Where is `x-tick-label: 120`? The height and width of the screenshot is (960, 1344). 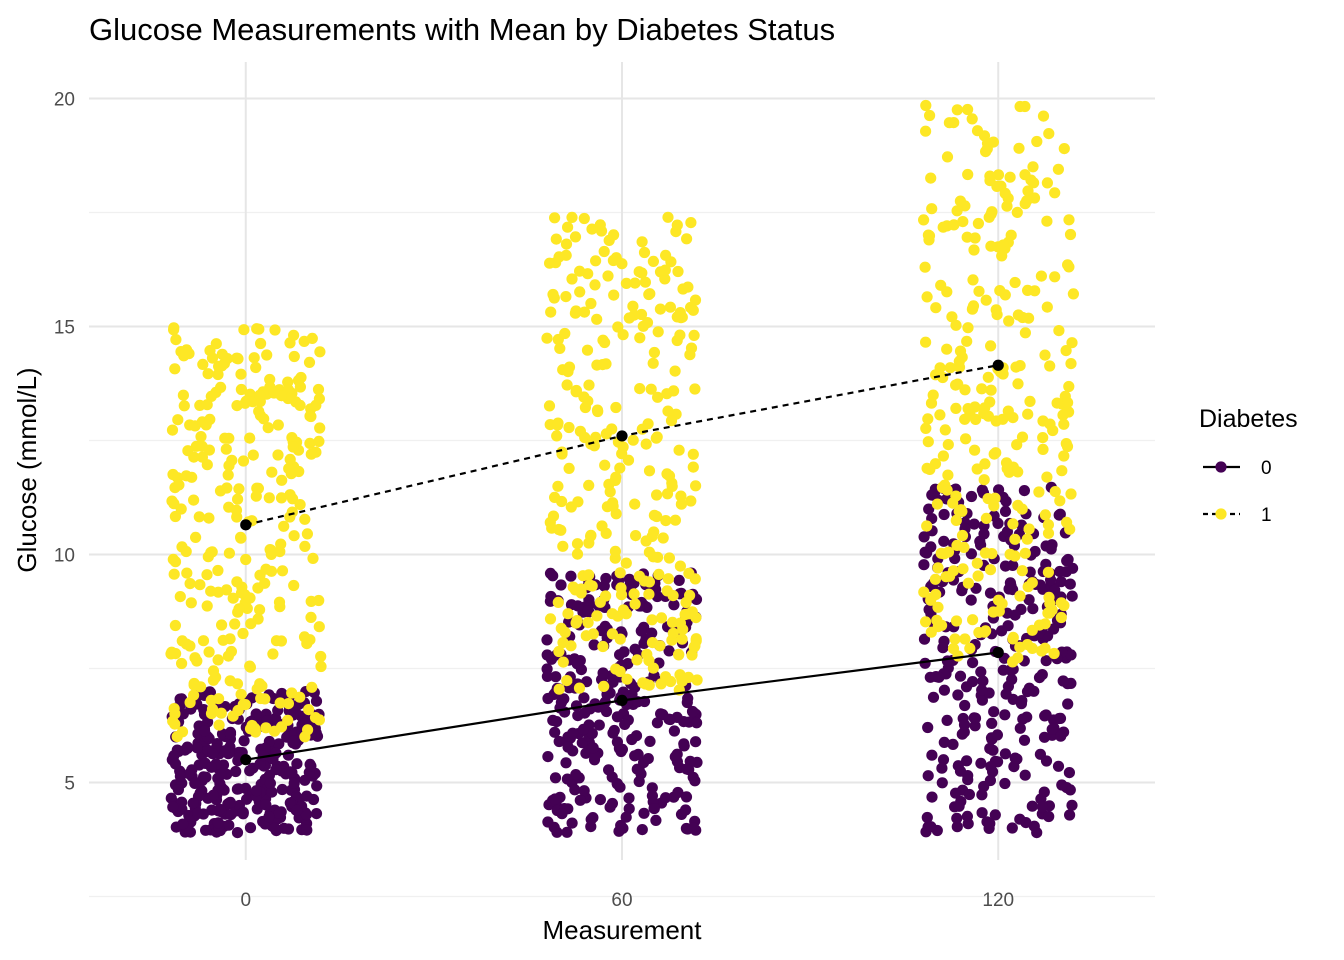 x-tick-label: 120 is located at coordinates (998, 900).